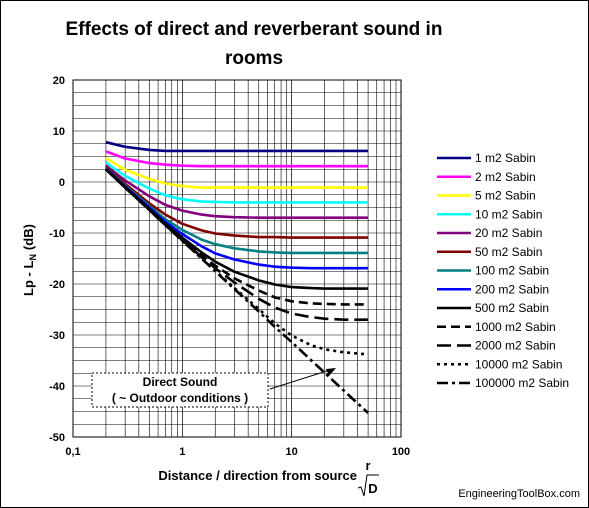 The image size is (589, 508). Describe the element at coordinates (292, 452) in the screenshot. I see `x-tick-label: 10` at that location.